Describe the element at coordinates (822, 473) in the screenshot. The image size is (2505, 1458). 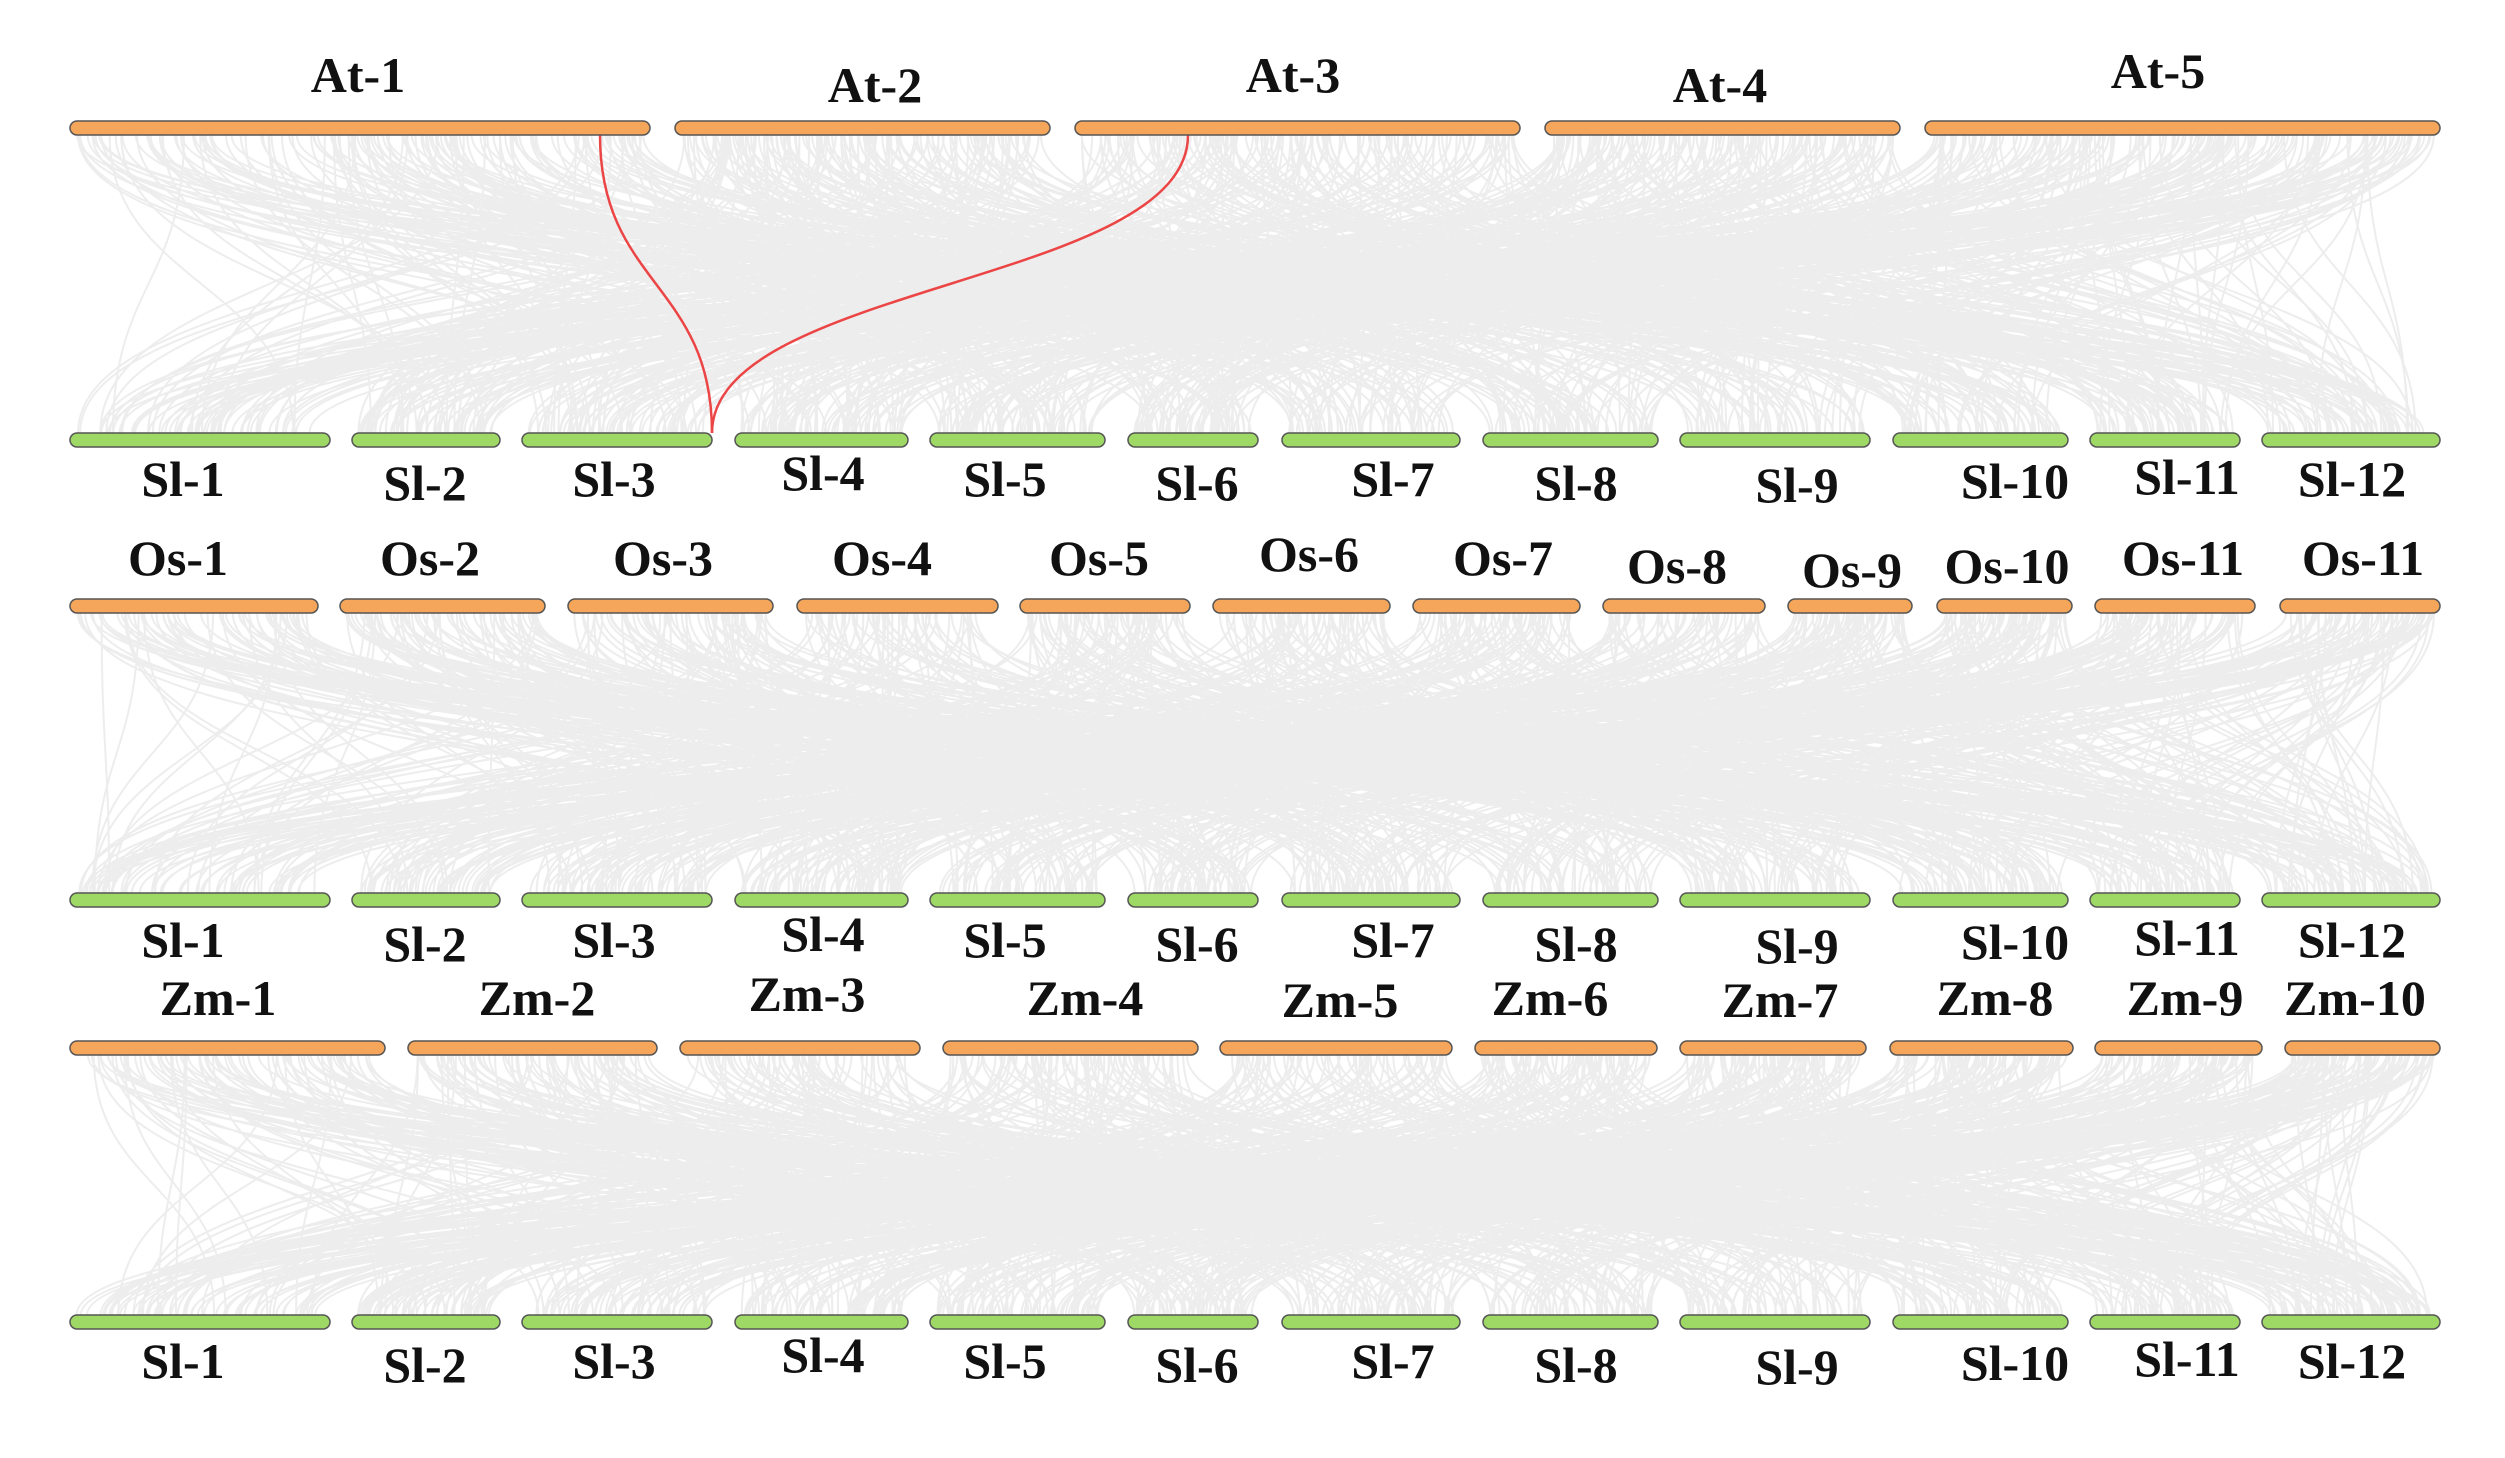
I see `chromosome-label: Sl-4` at that location.